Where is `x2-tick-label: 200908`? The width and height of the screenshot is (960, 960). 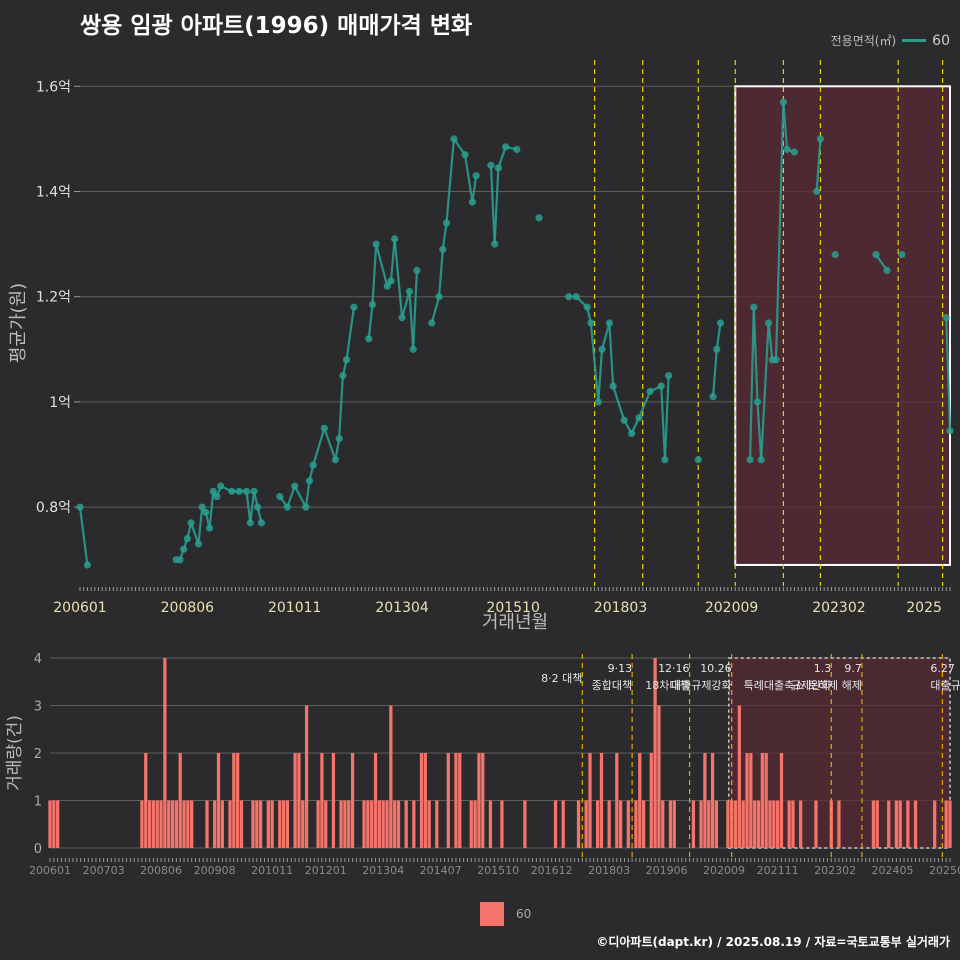
x2-tick-label: 200908 is located at coordinates (215, 870).